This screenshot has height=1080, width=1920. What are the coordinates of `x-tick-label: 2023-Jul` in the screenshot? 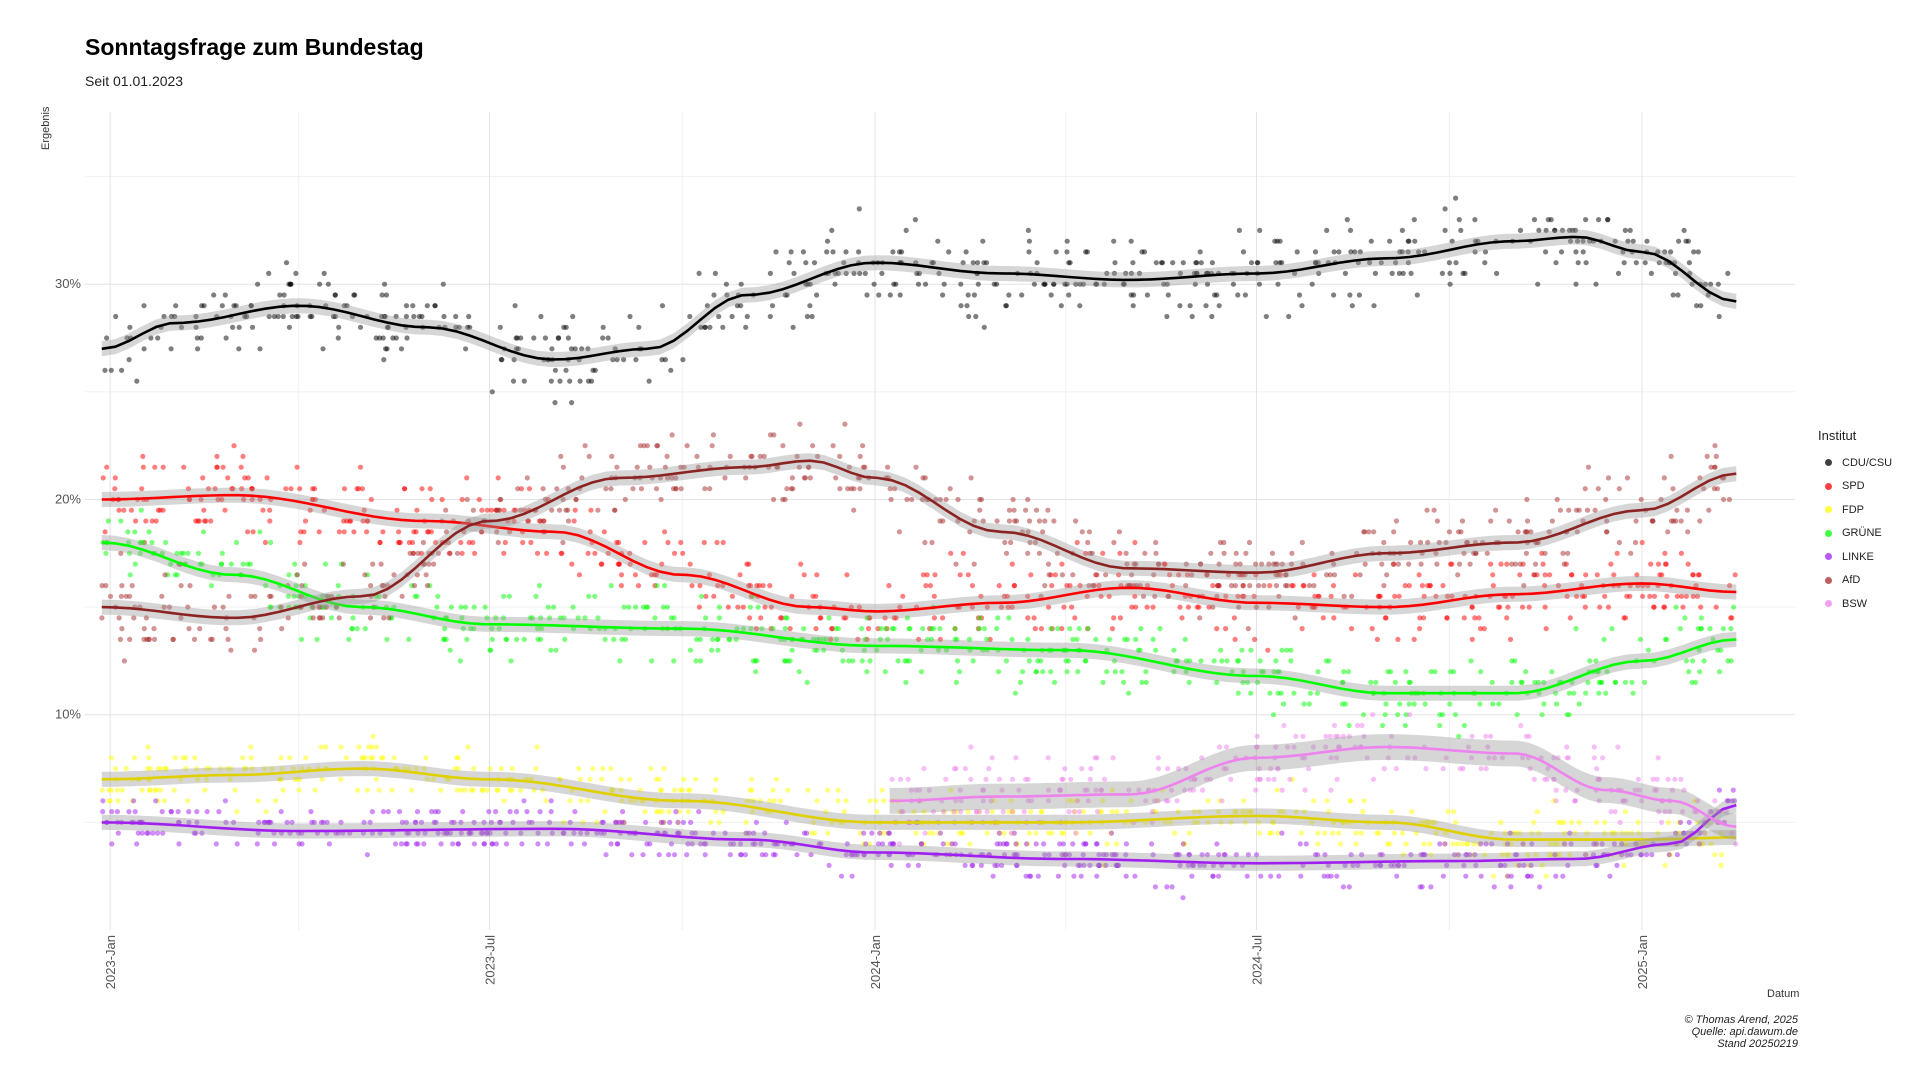 It's located at (489, 960).